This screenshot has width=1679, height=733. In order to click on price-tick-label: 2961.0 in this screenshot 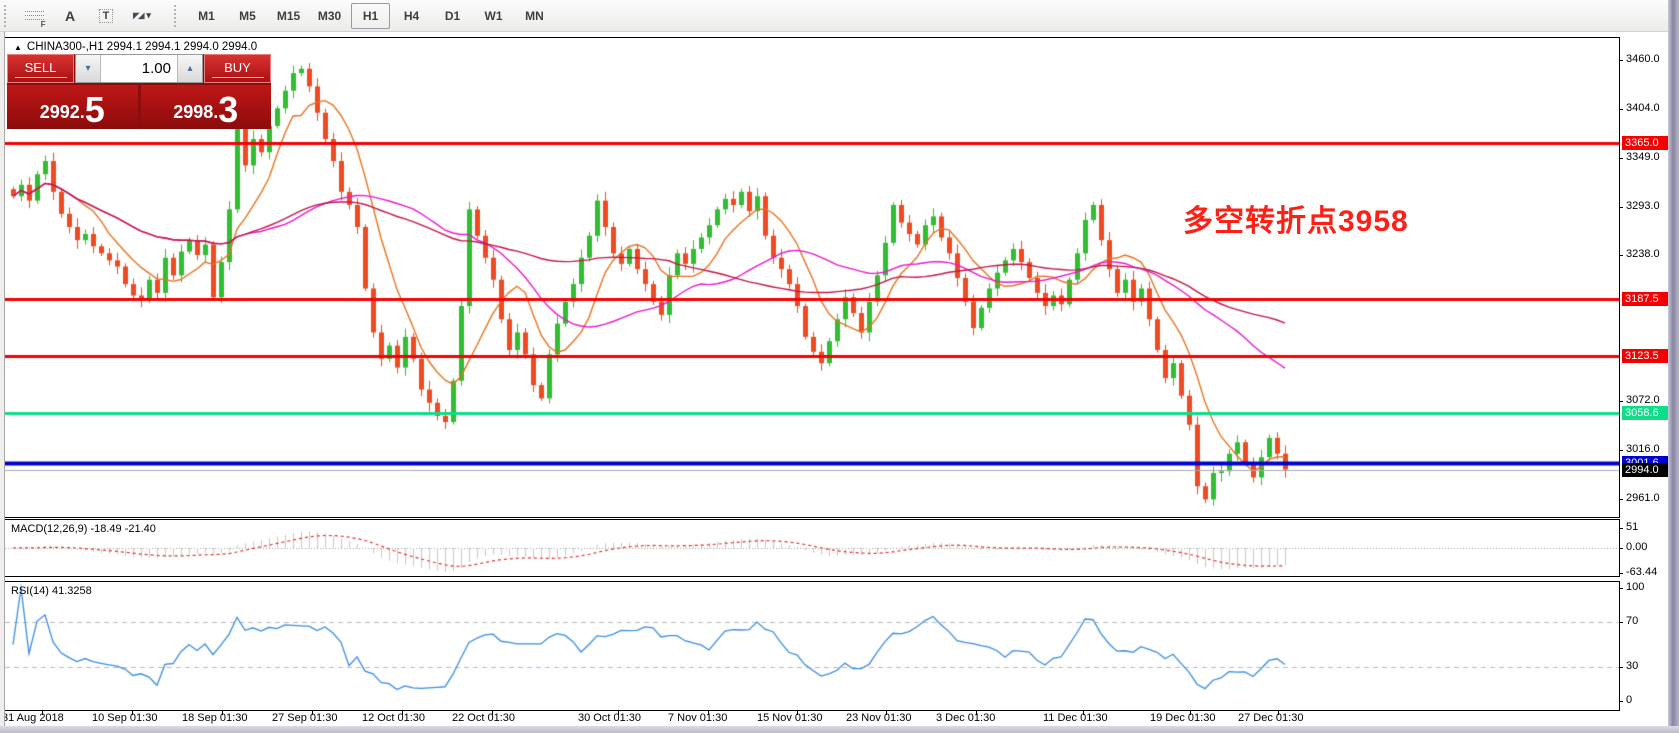, I will do `click(1643, 497)`.